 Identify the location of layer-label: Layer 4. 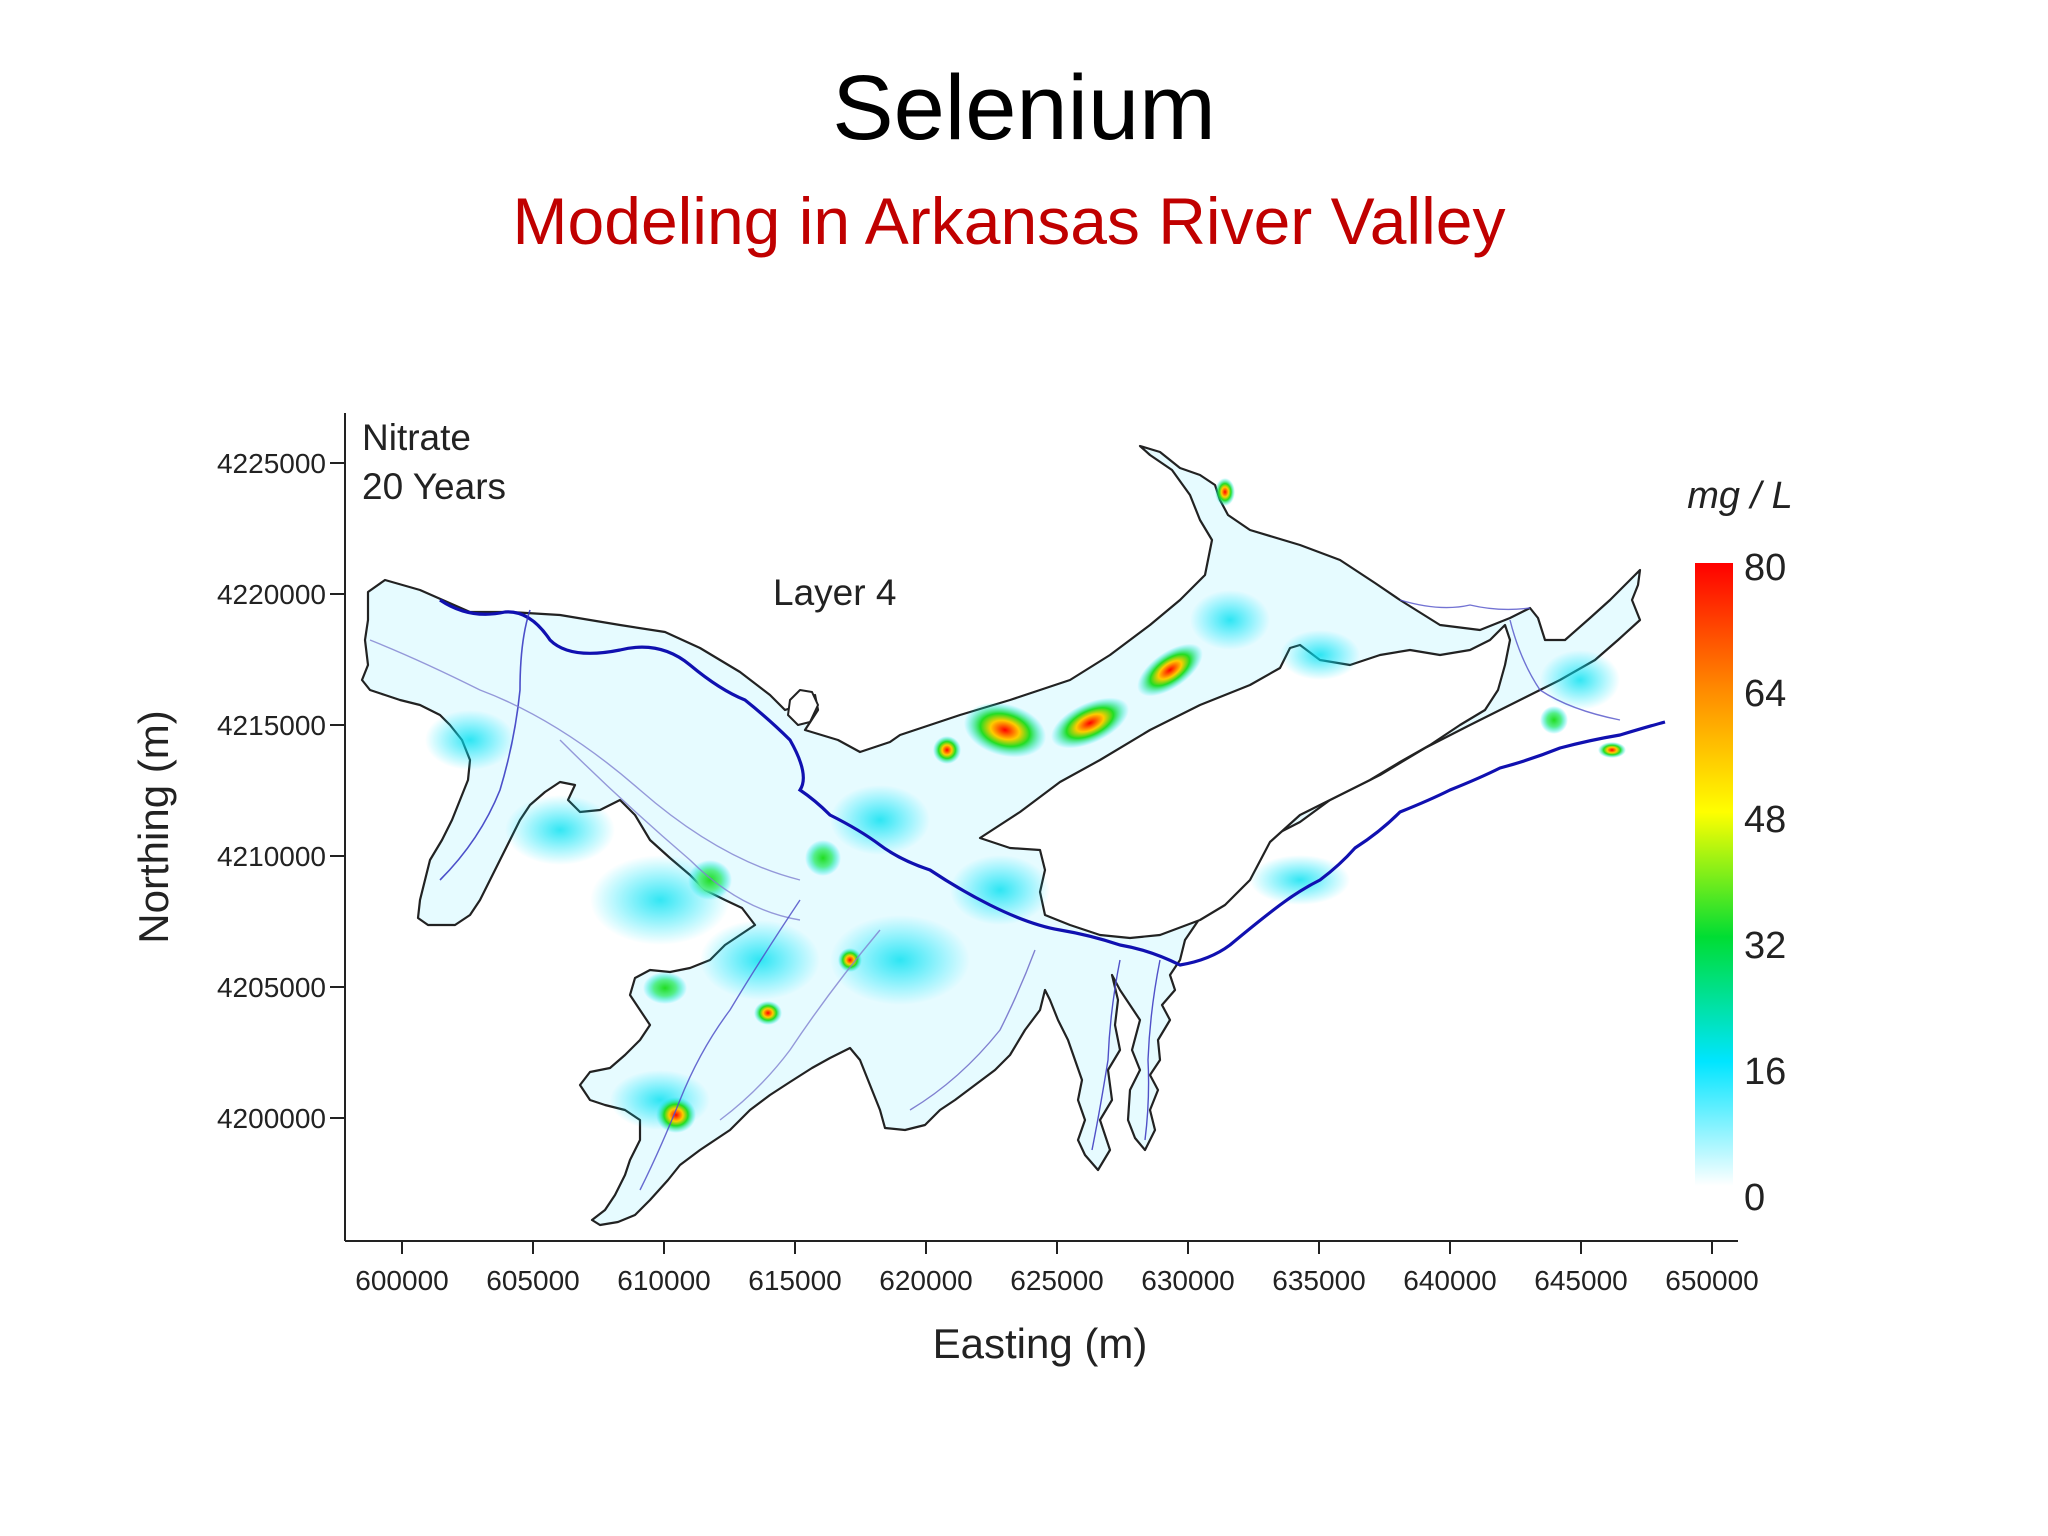
(834, 592).